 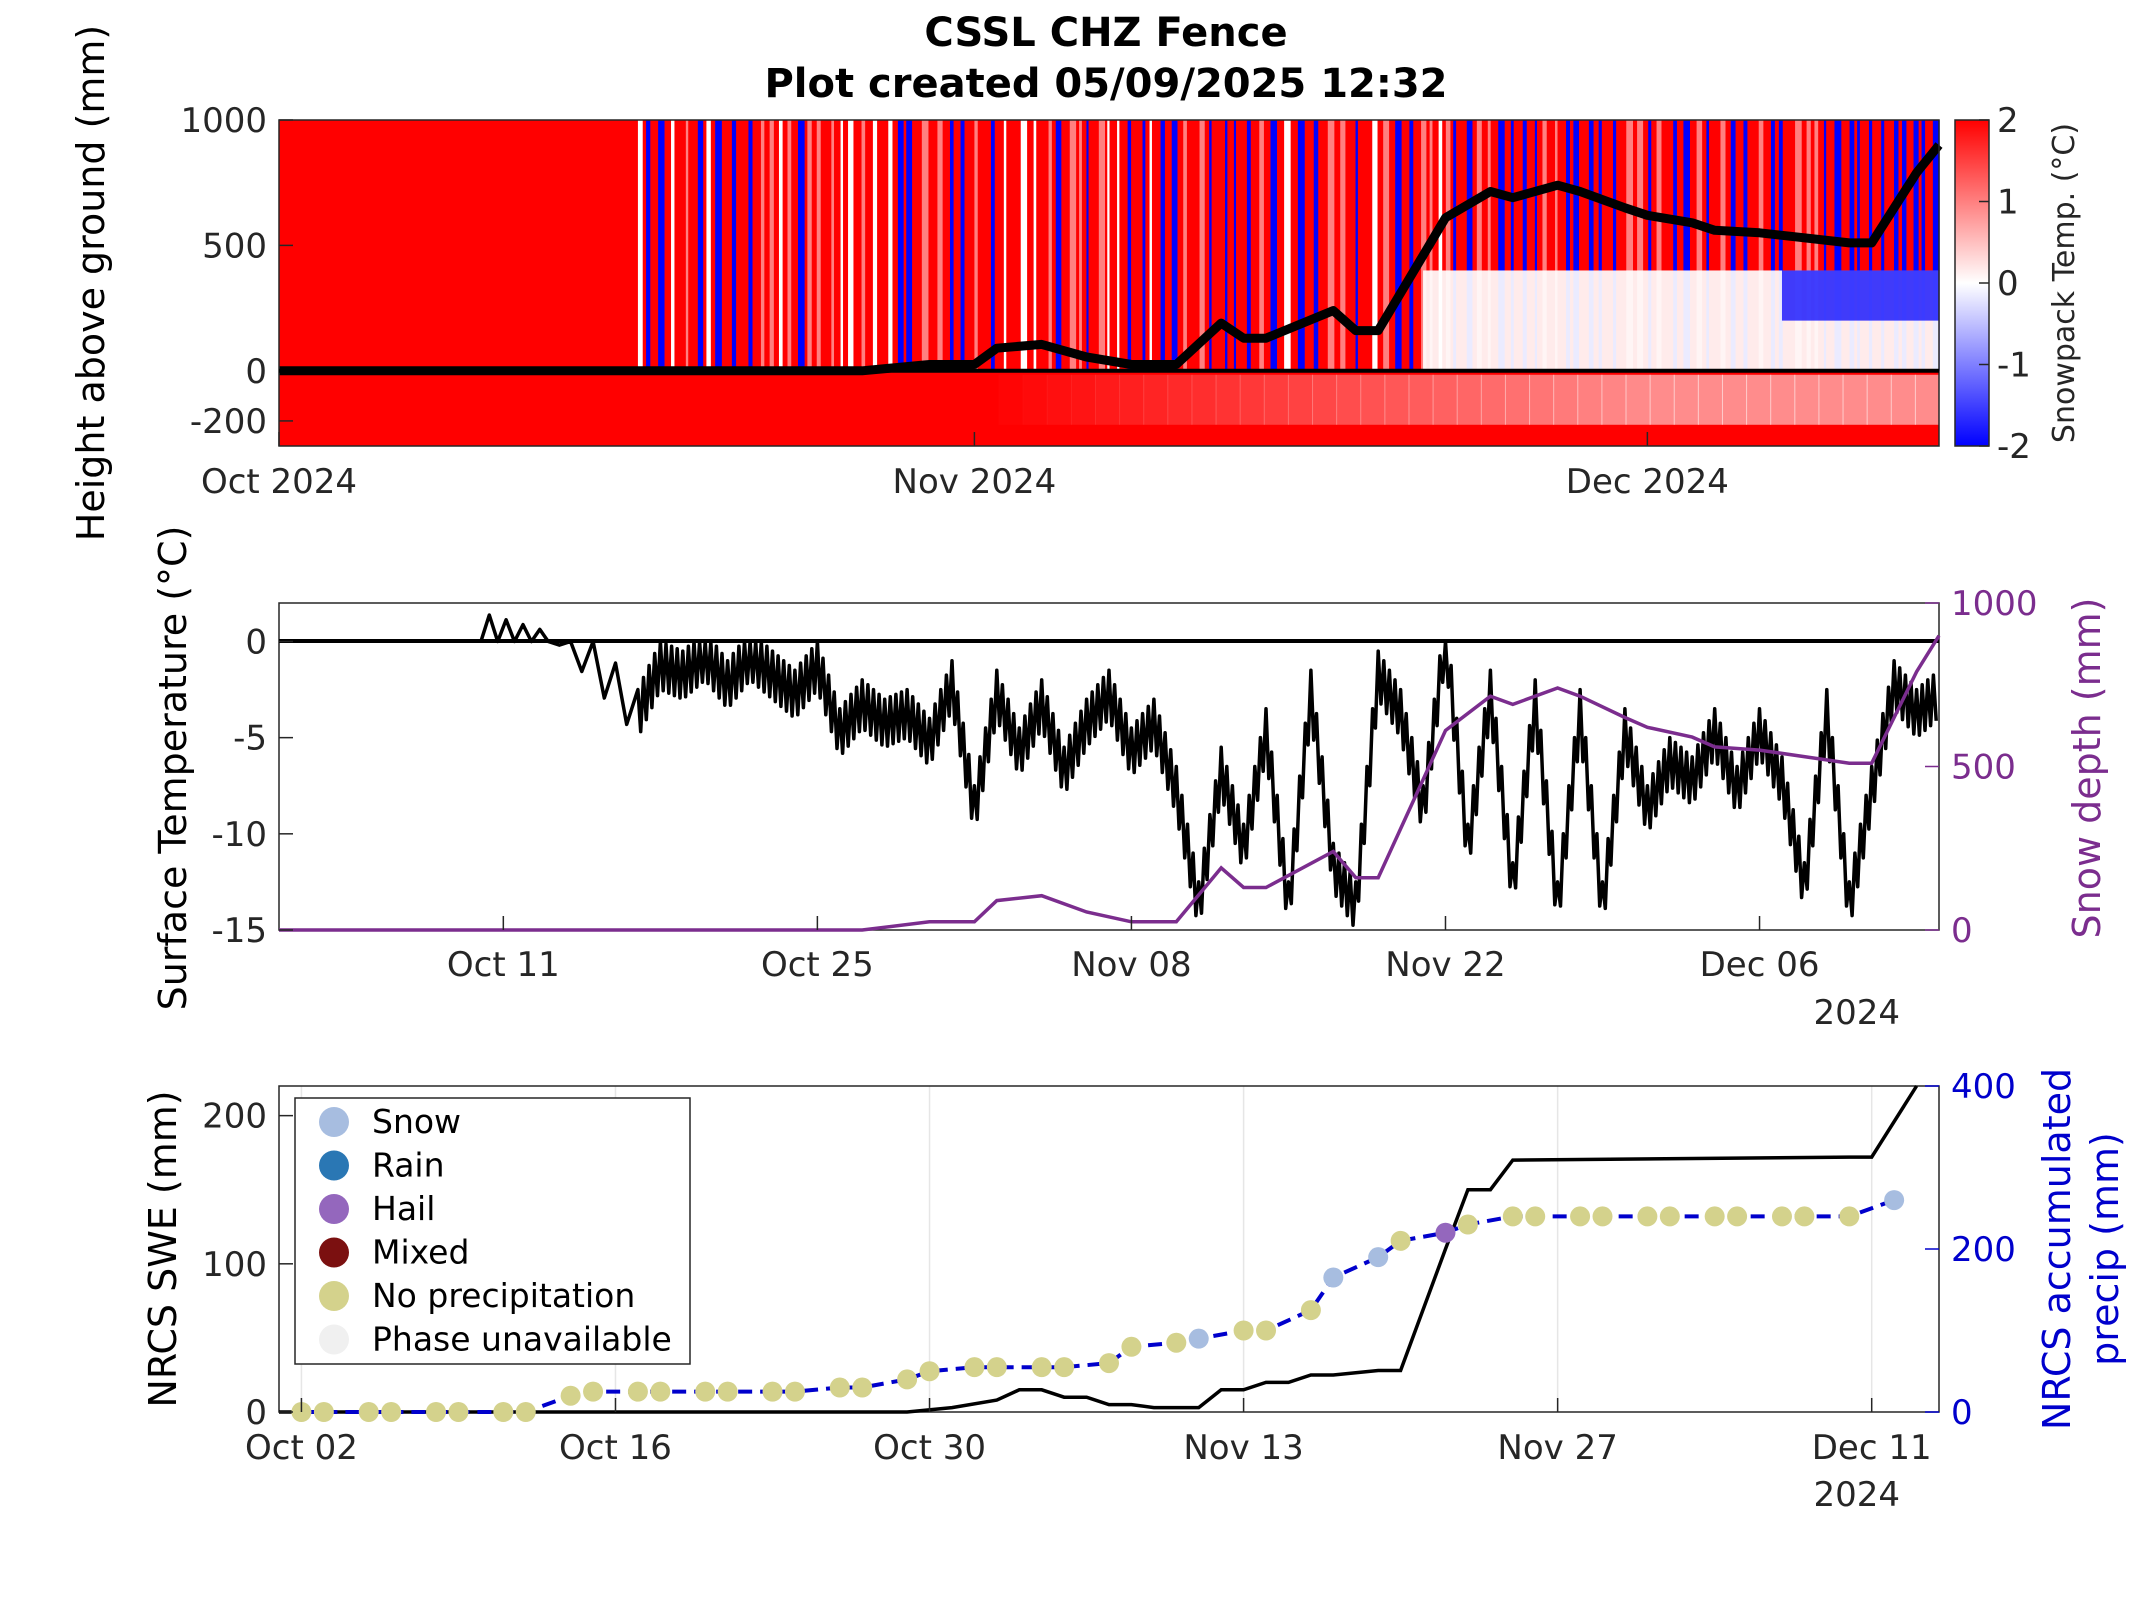 What do you see at coordinates (1872, 1448) in the screenshot?
I see `swe-x-tick-label: Dec 11` at bounding box center [1872, 1448].